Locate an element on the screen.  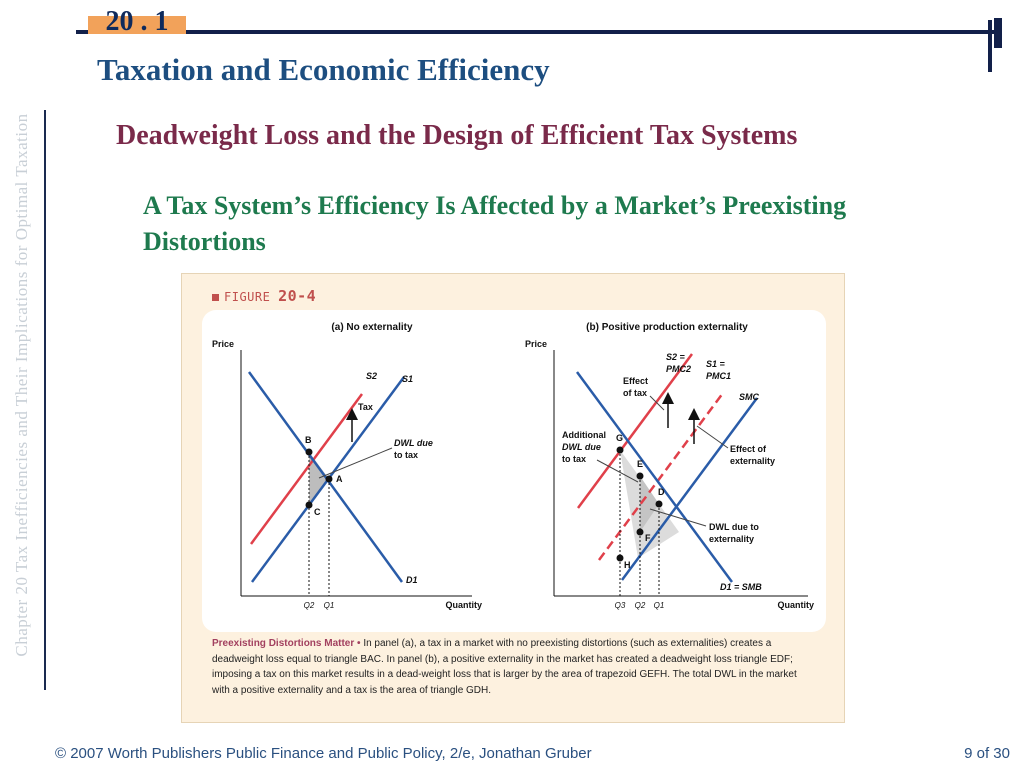
panel-b-title: (b) Positive production externality is located at coordinates (667, 327).